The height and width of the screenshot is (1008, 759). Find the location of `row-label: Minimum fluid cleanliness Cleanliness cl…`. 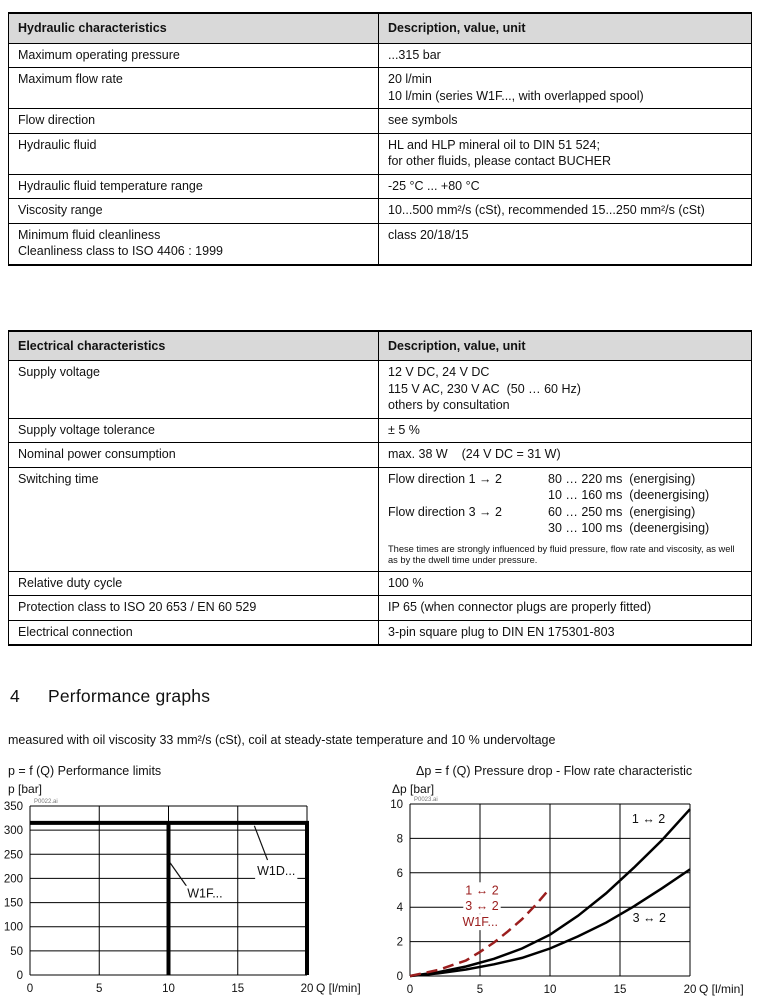

row-label: Minimum fluid cleanliness Cleanliness cl… is located at coordinates (193, 243).